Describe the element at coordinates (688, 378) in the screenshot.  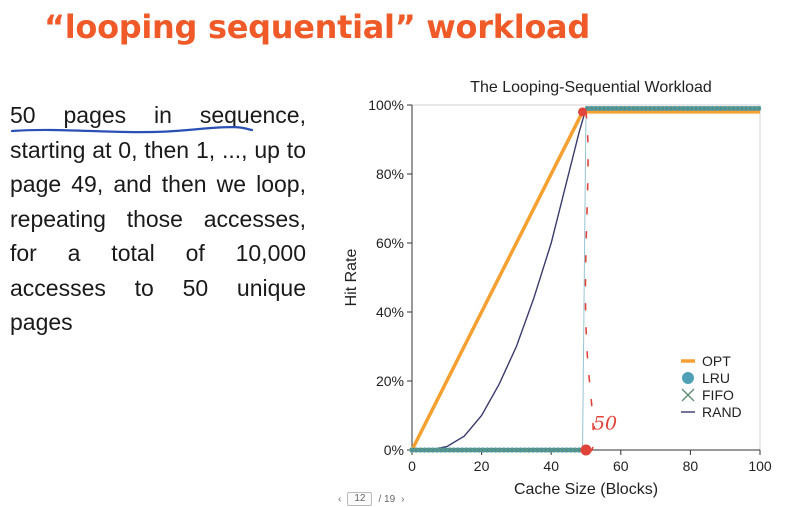
I see `legend-lru-swatch` at that location.